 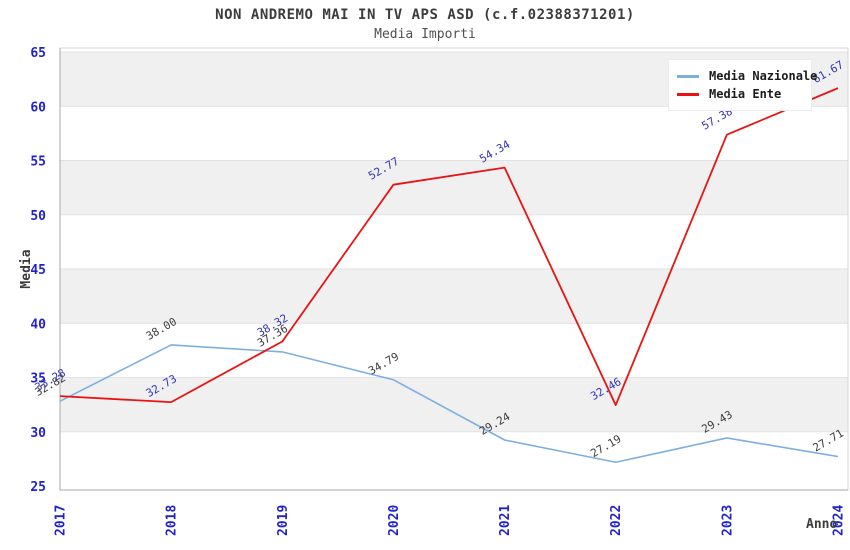 I want to click on x-tick-label: 2020, so click(x=394, y=520).